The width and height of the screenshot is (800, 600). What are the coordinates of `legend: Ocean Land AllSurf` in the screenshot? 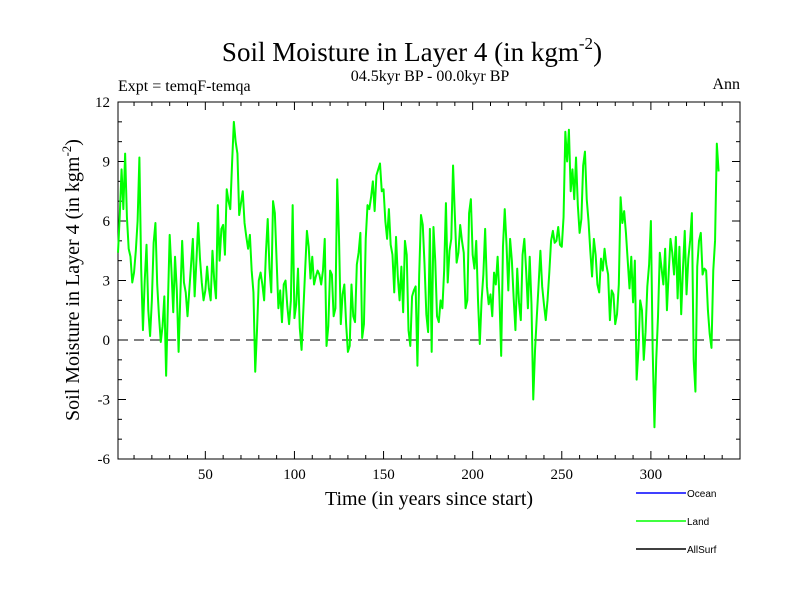 It's located at (676, 522).